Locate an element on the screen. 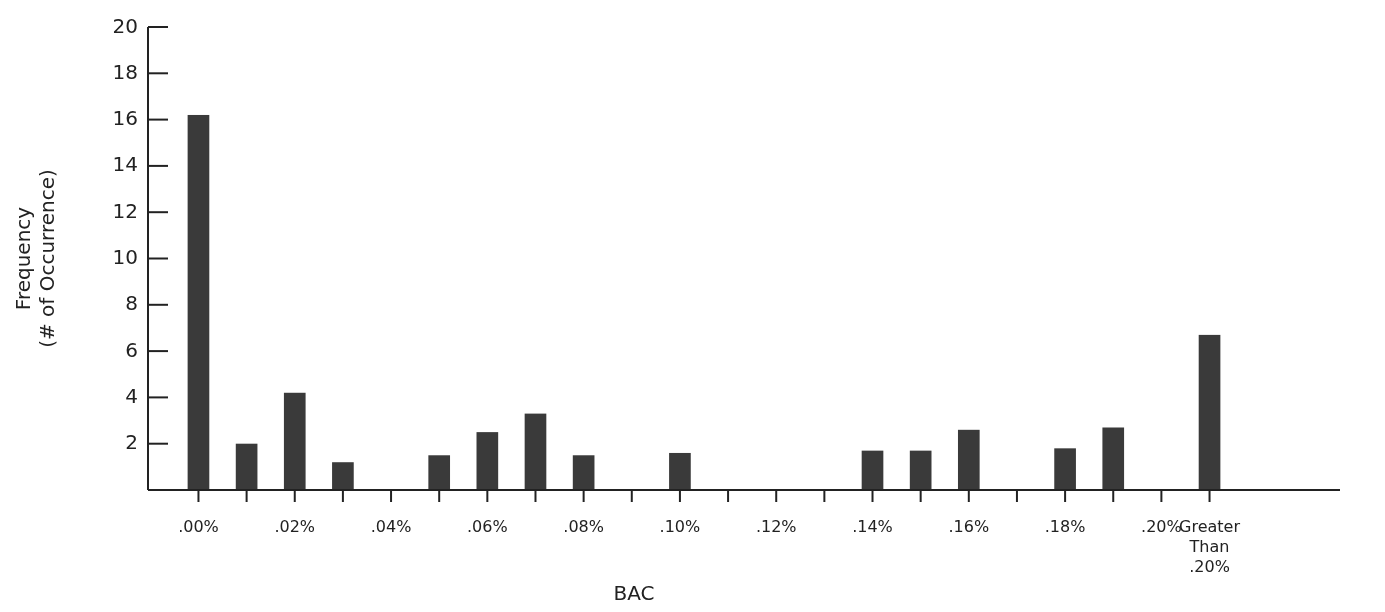  x-tick-label: Greater Than .20% is located at coordinates (1210, 546).